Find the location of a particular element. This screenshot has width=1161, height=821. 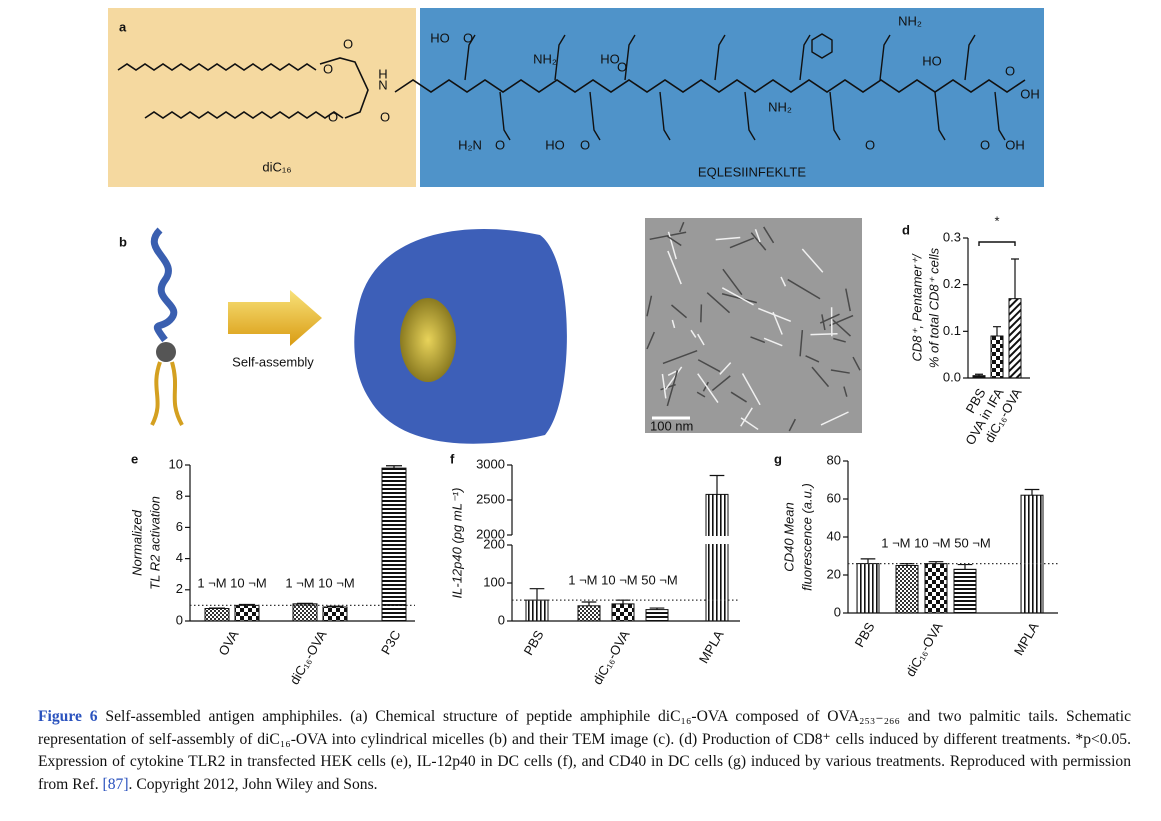

atom-label: HO is located at coordinates (932, 60).